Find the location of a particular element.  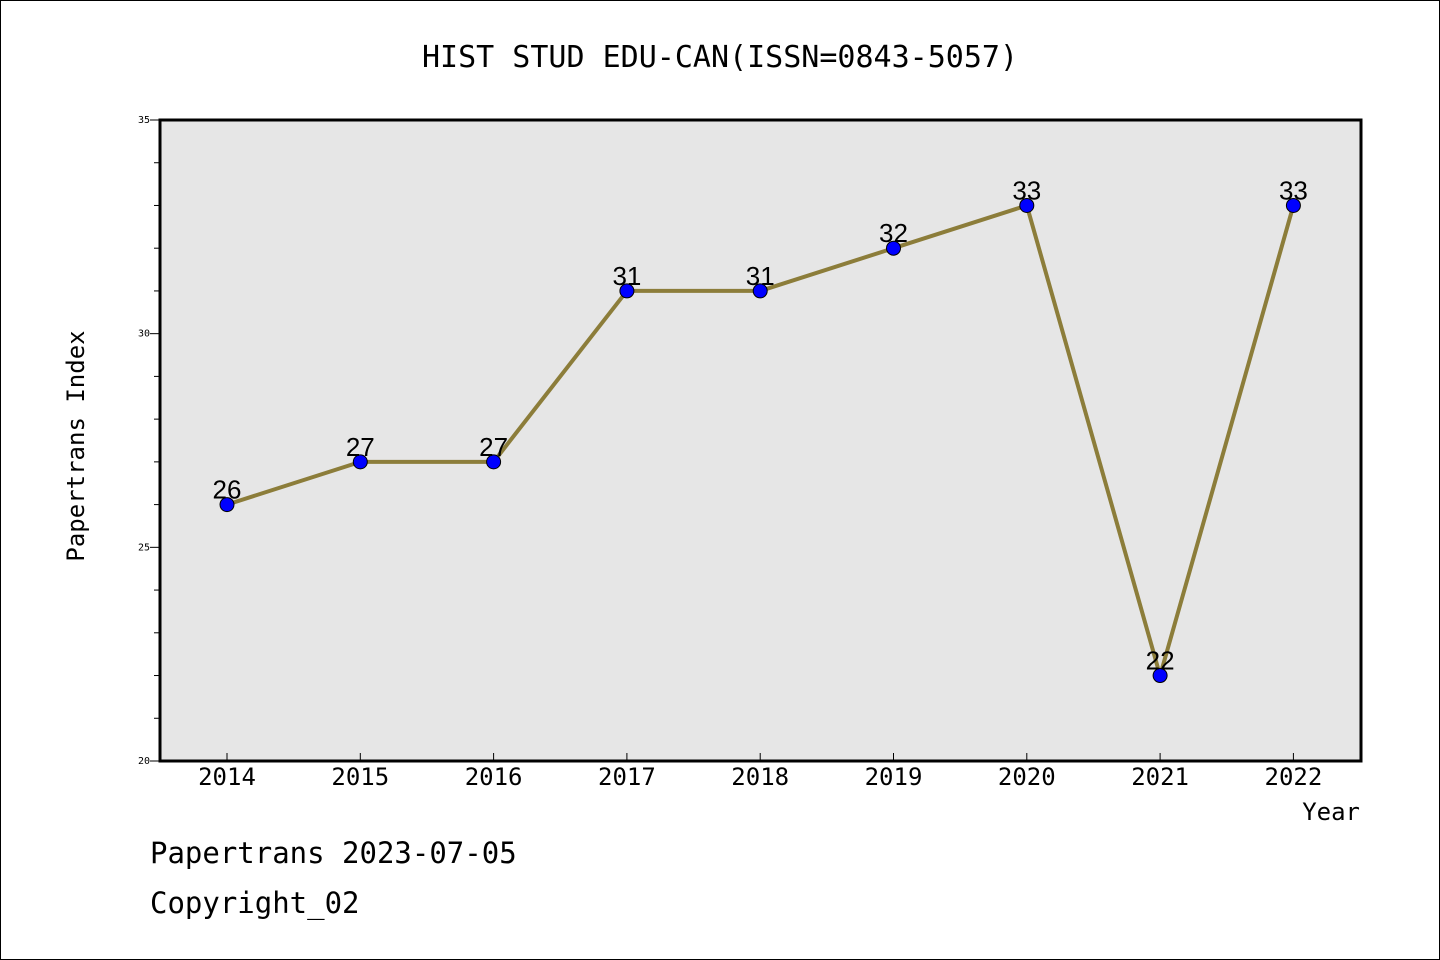

data-label: 32 is located at coordinates (893, 233).